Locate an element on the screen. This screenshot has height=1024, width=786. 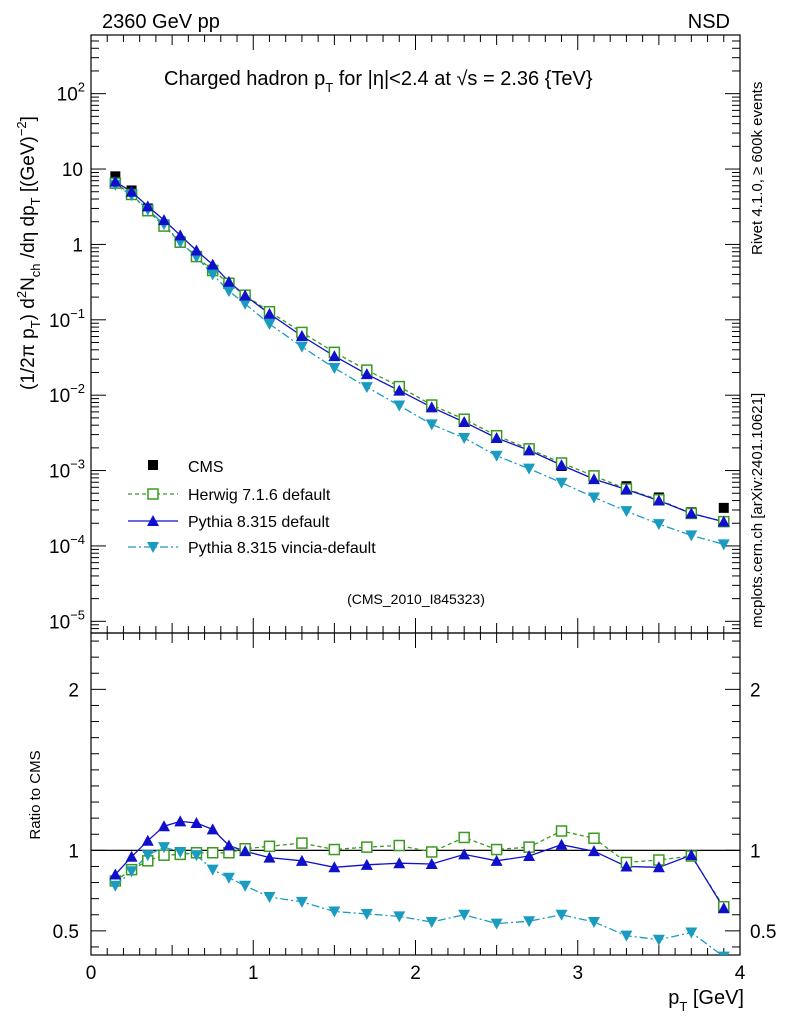
header-process: NSD is located at coordinates (709, 22).